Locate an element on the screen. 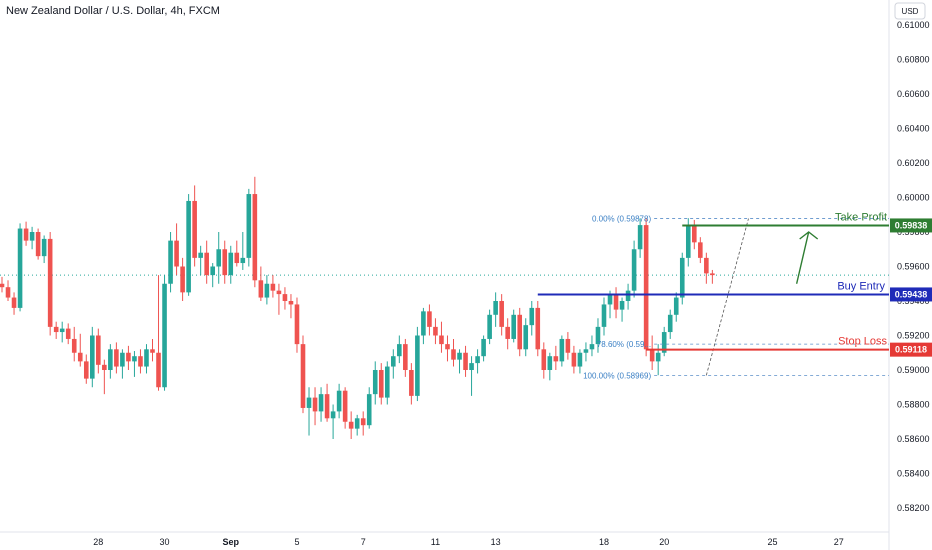 The width and height of the screenshot is (932, 550). level-price-badge-text: 0.59118 is located at coordinates (911, 350).